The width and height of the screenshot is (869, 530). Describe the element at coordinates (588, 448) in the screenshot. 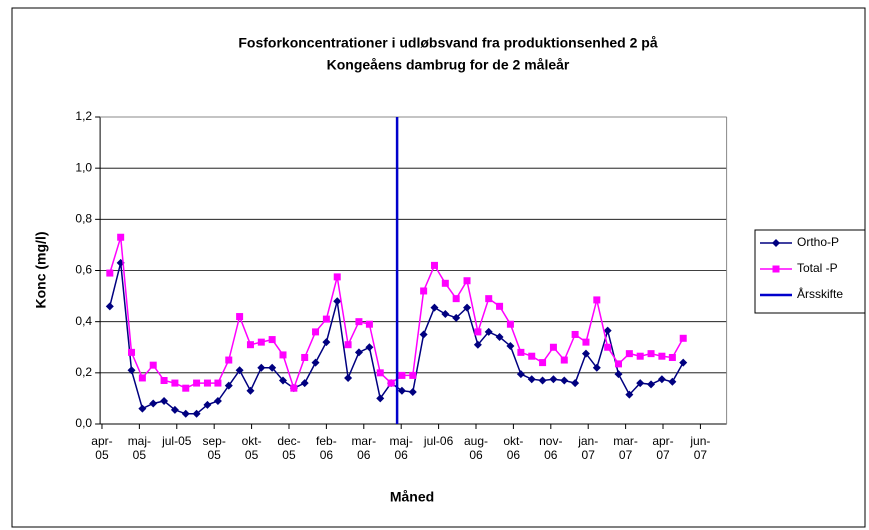

I see `x-tick-label: jan-07` at that location.